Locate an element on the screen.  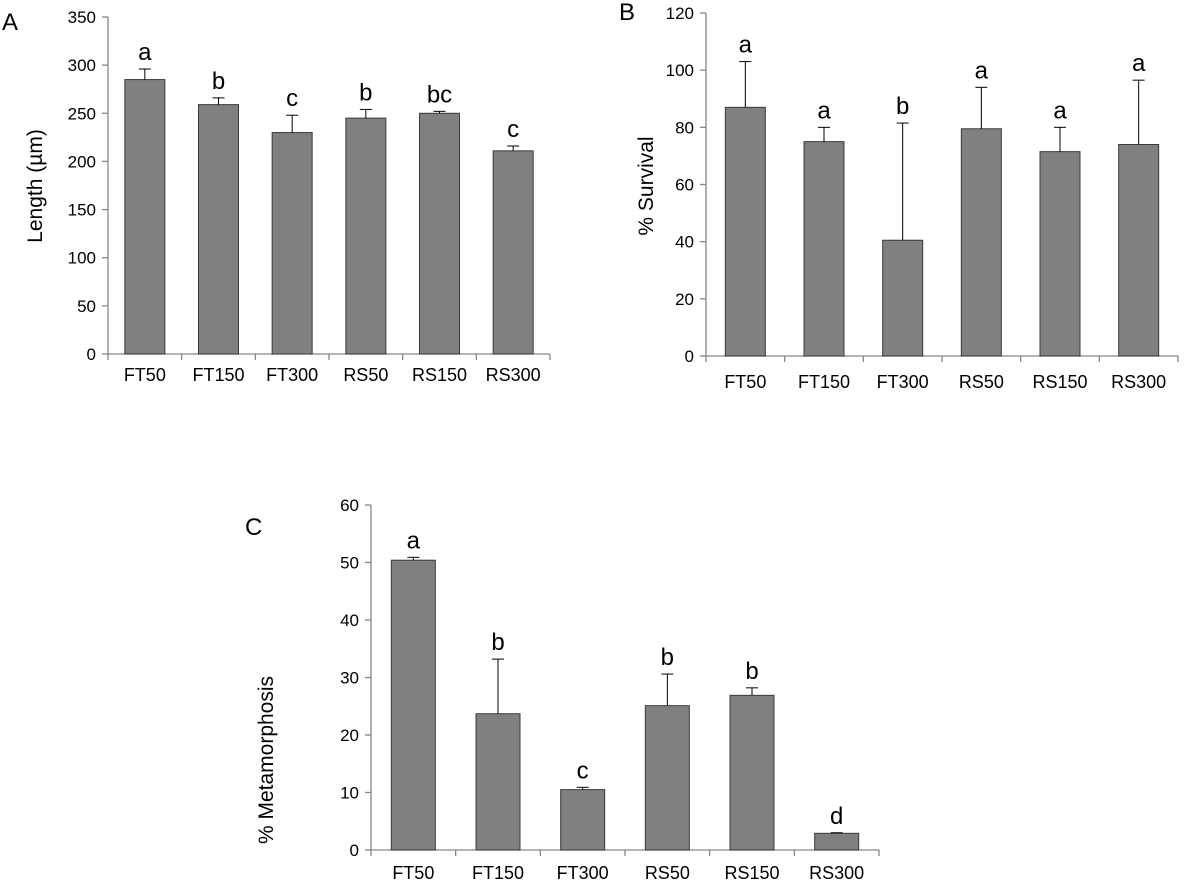
y-tick-label: 350 is located at coordinates (82, 17).